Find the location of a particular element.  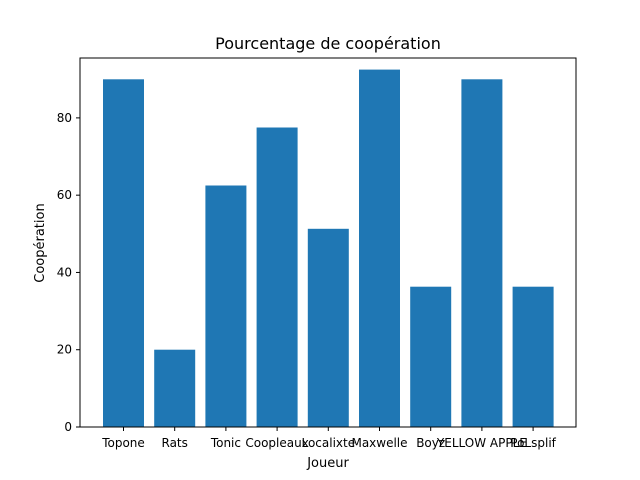

x-tick-label-4: Localixte is located at coordinates (328, 443).